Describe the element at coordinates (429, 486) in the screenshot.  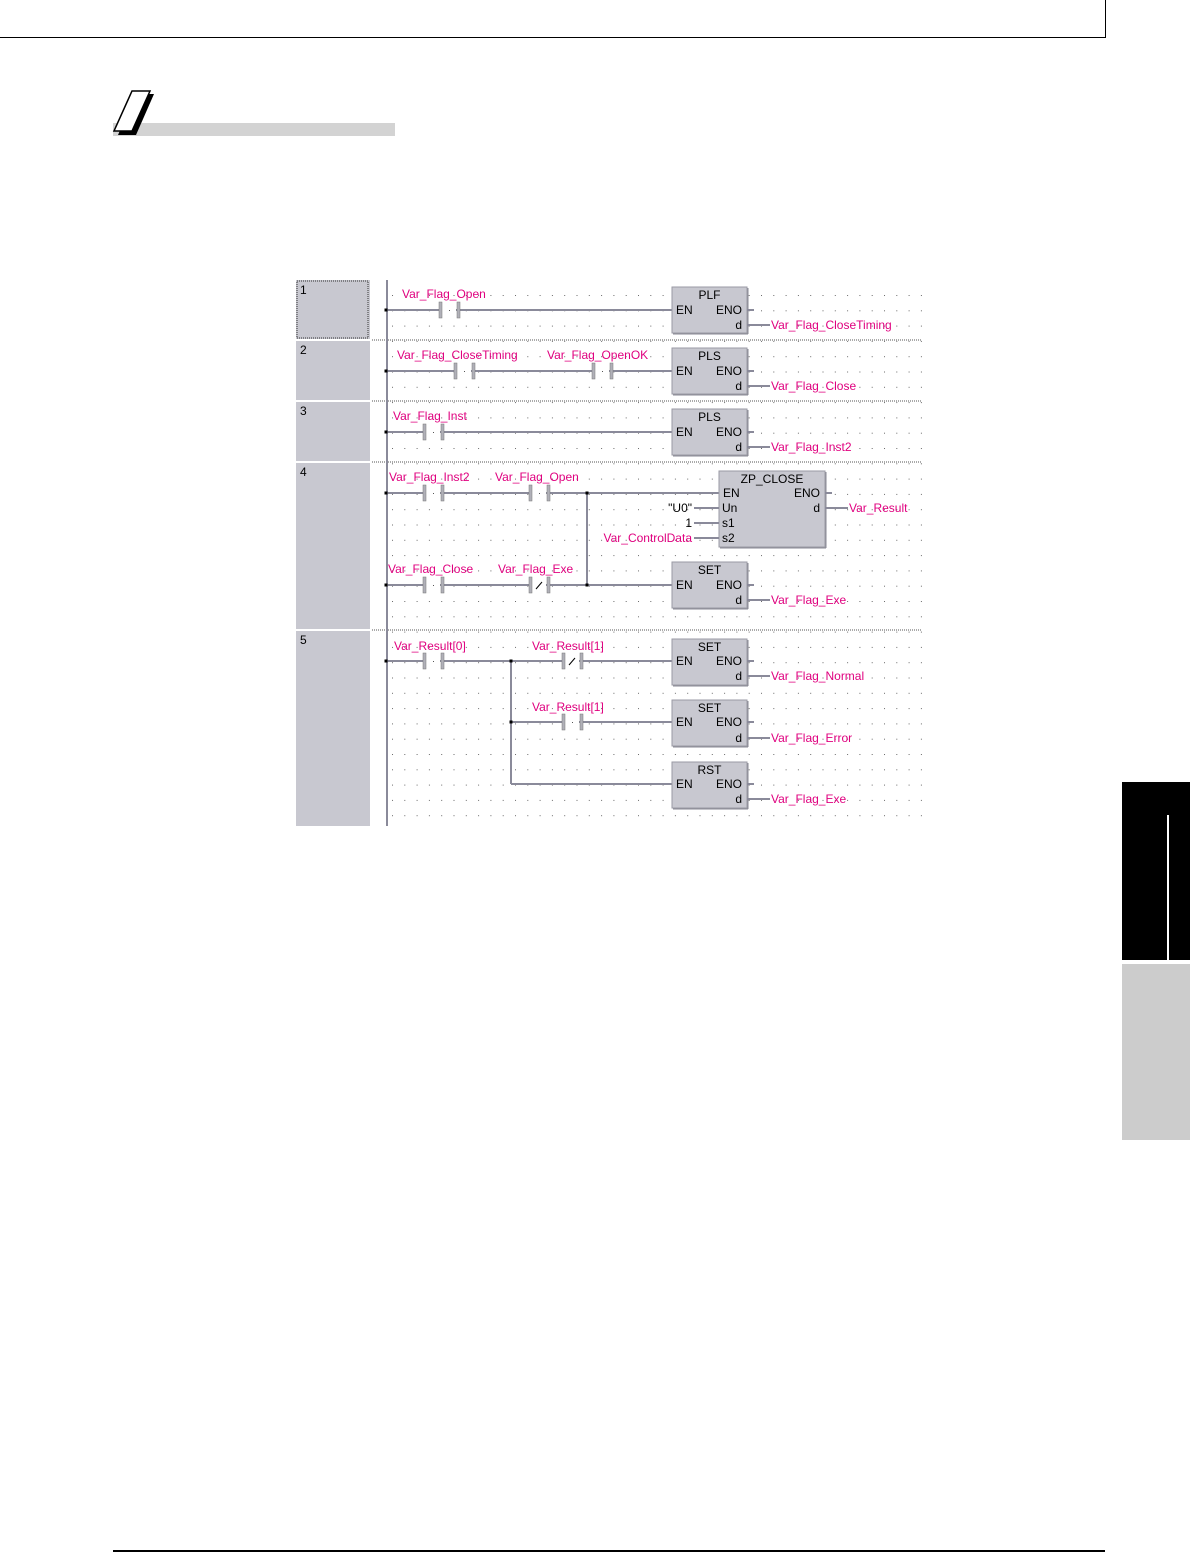
I see `no-contact: Var_Flag_Inst2` at that location.